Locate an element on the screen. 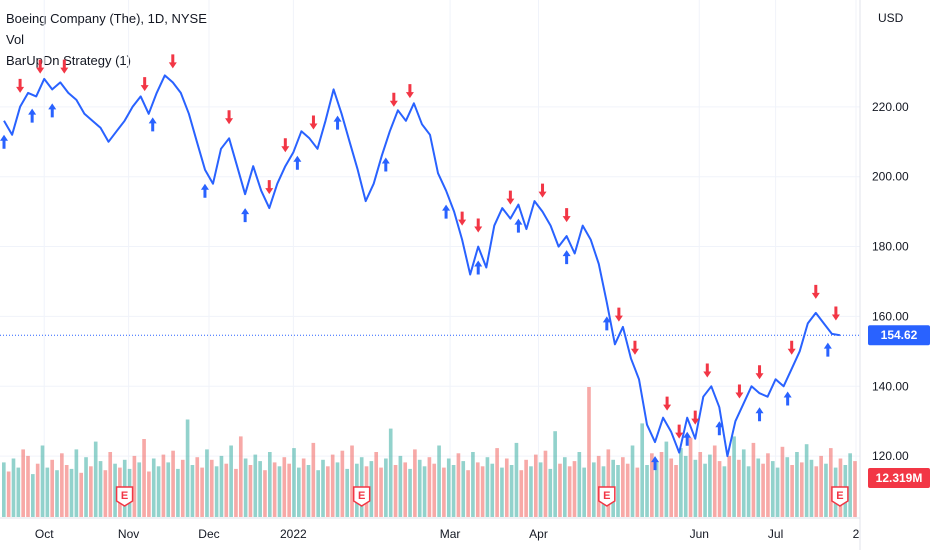 This screenshot has width=932, height=550. last-price-value: 154.62 is located at coordinates (899, 335).